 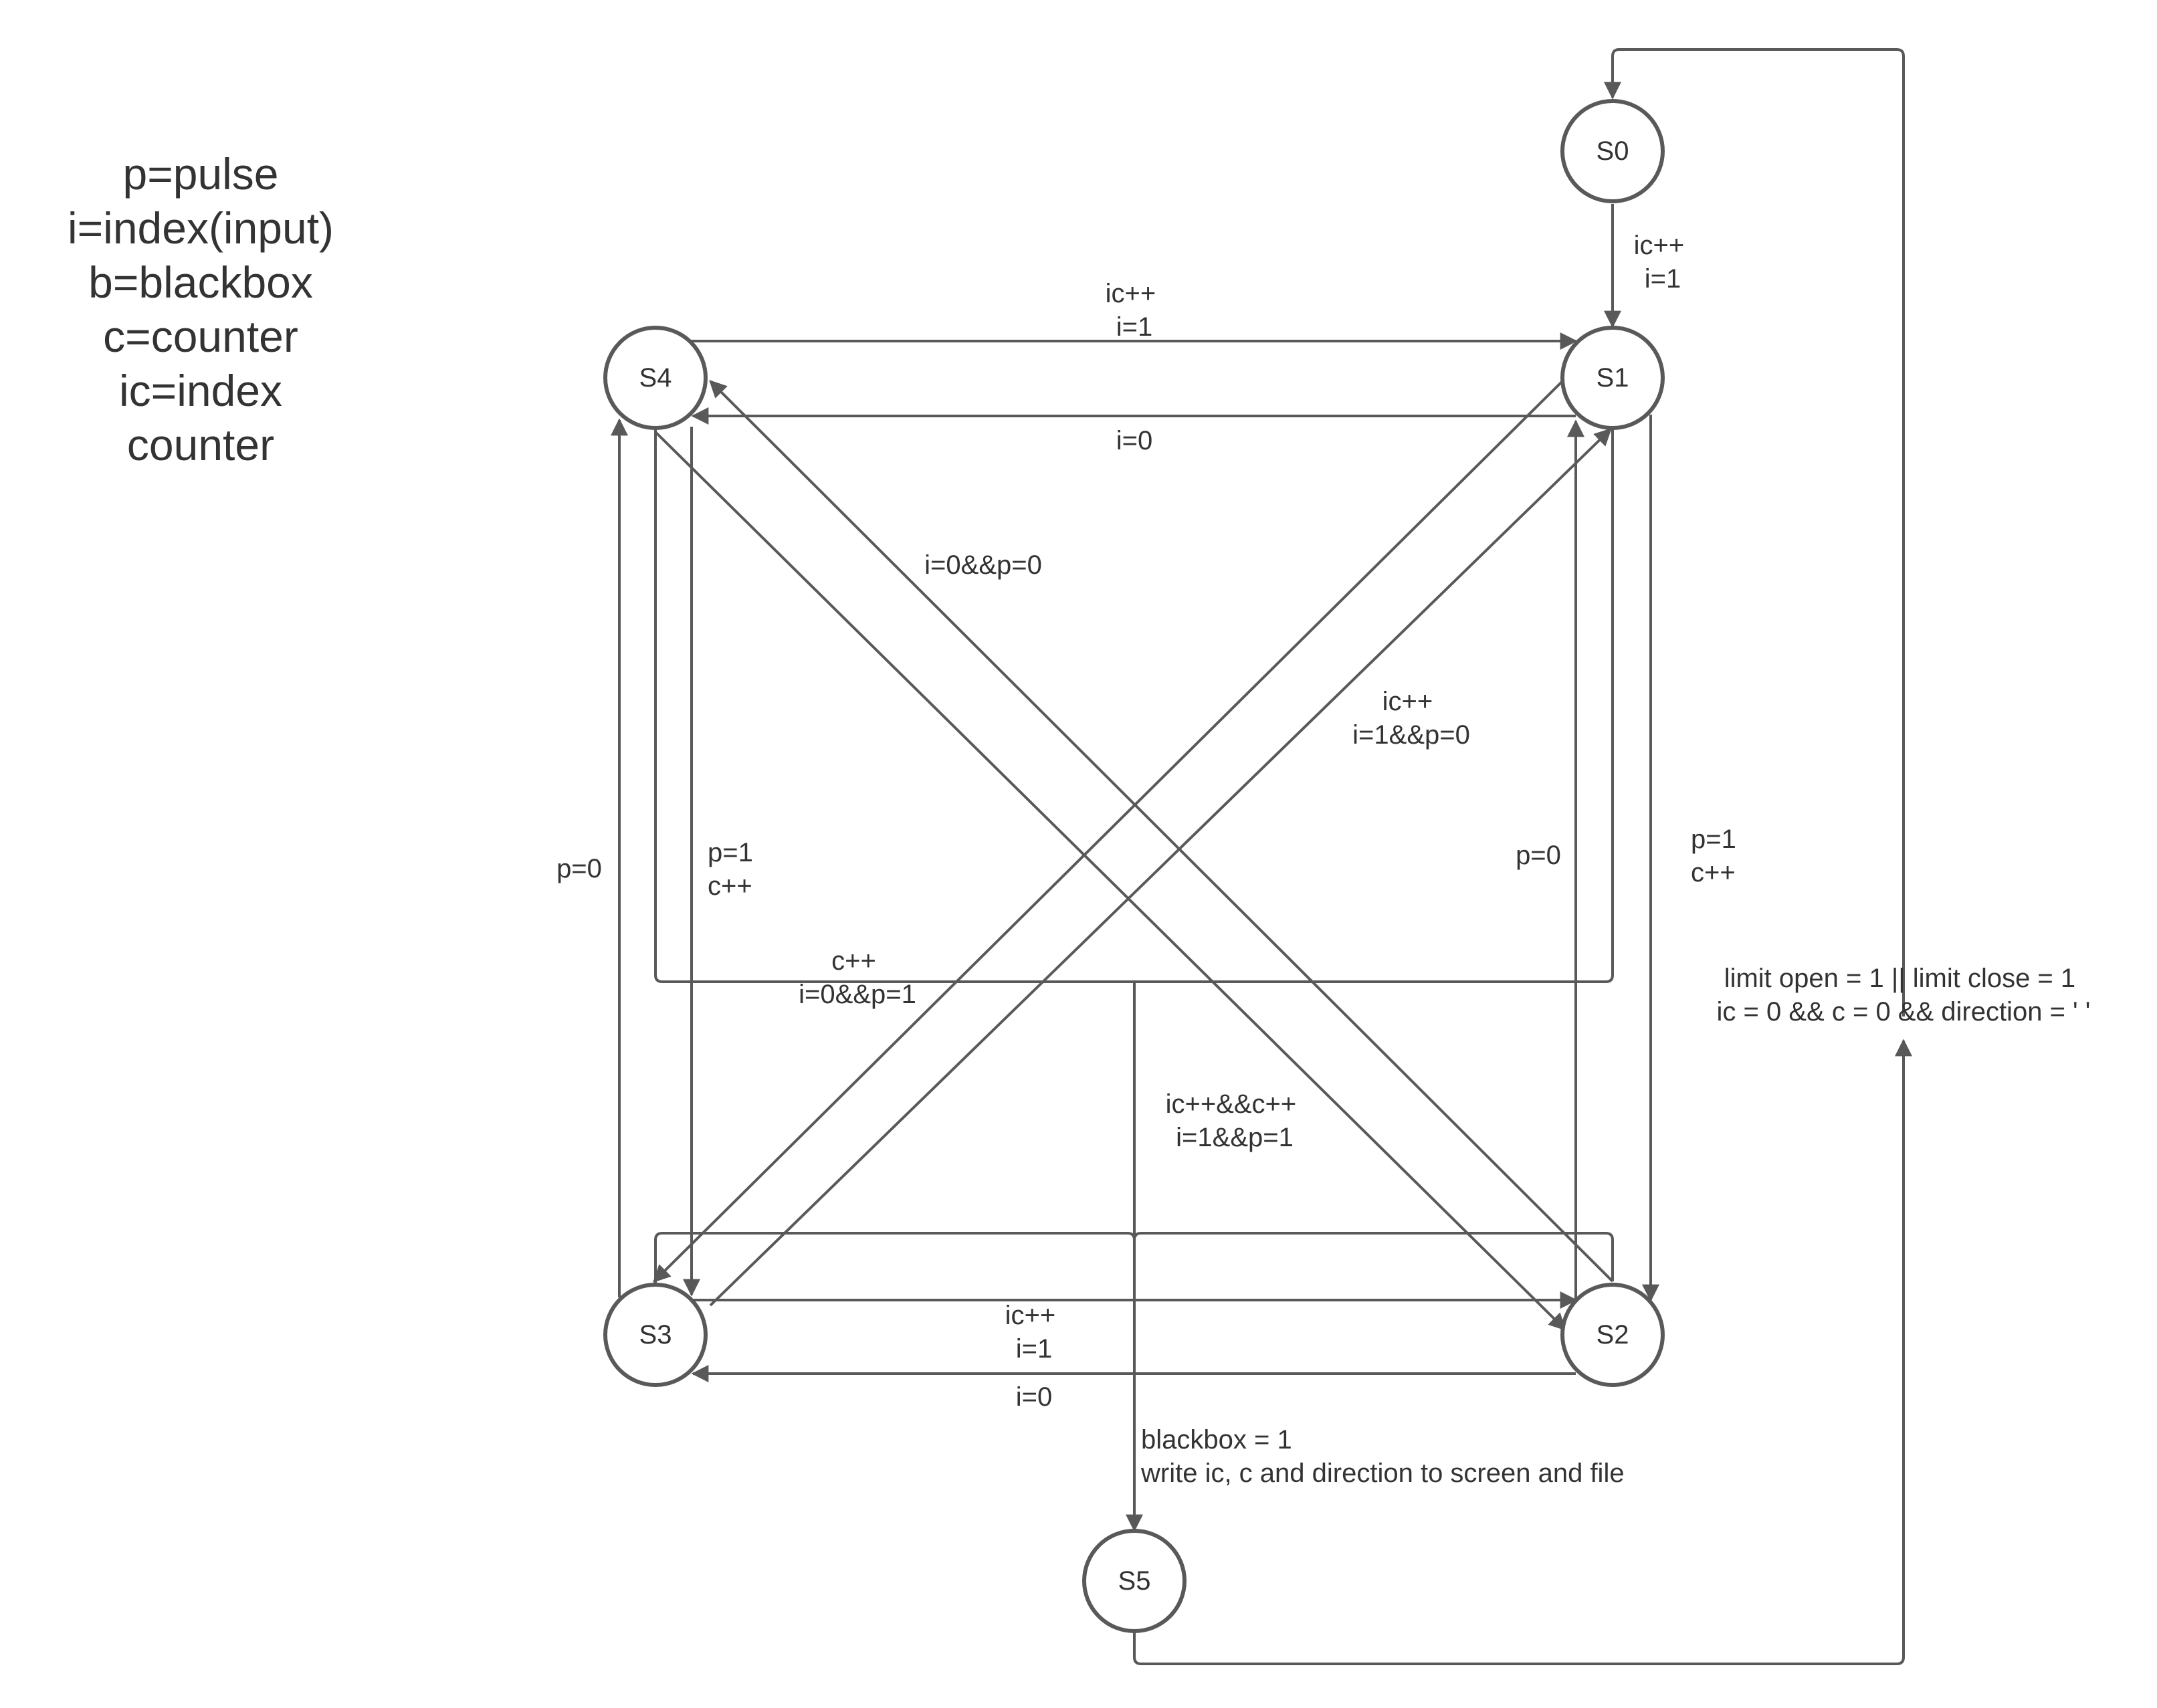 I want to click on label-s1-s2: p=1 c++, so click(x=1717, y=856).